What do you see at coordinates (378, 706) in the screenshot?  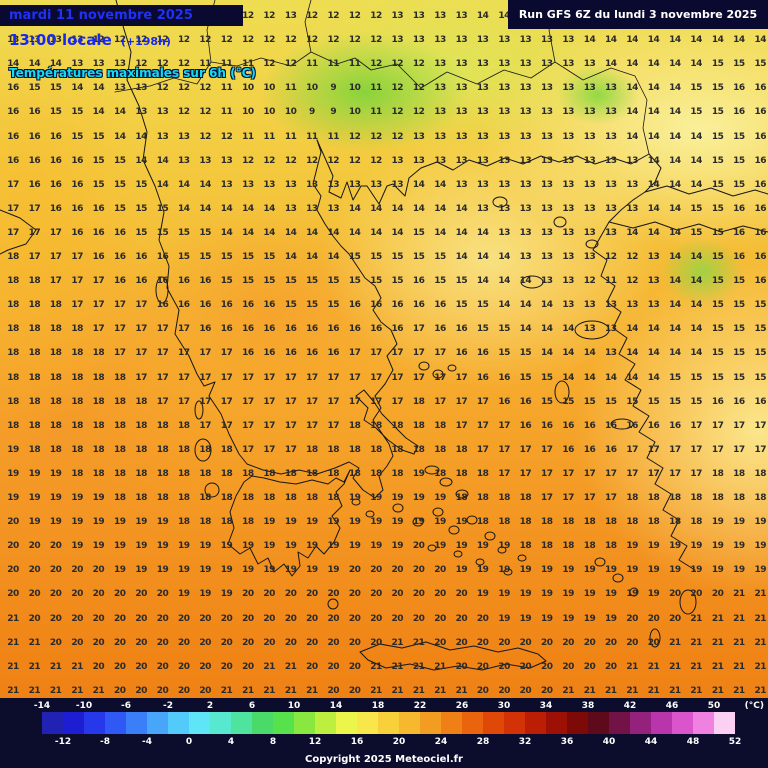 I see `legend-tick-label: 18` at bounding box center [378, 706].